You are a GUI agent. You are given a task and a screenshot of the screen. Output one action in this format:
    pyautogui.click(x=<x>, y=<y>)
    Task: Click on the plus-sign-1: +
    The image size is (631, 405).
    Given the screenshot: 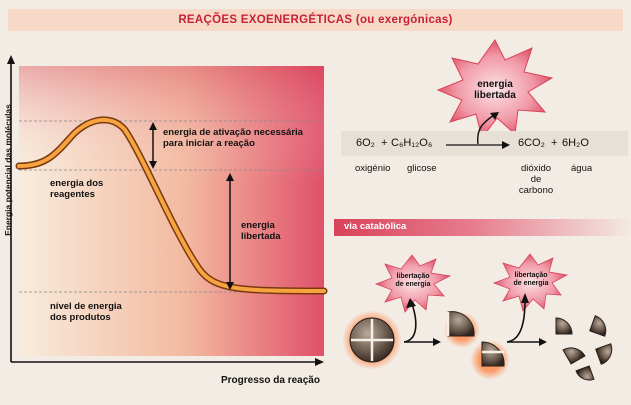 What is the action you would take?
    pyautogui.click(x=384, y=143)
    